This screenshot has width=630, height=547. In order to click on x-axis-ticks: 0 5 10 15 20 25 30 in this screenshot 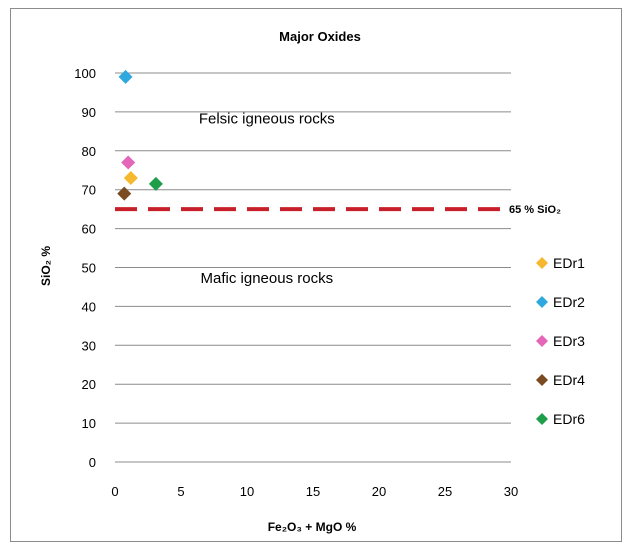, I will do `click(314, 491)`.